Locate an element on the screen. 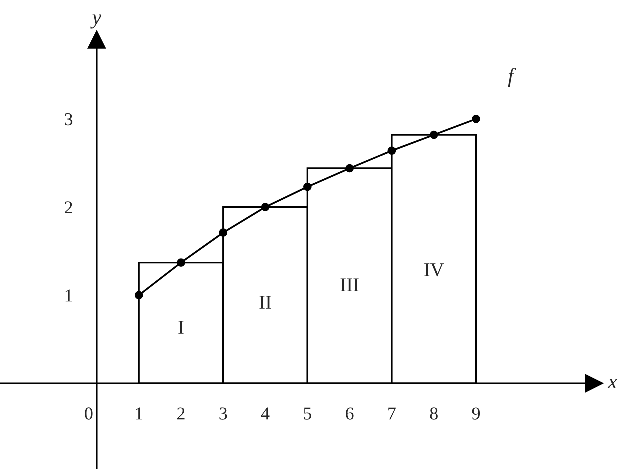 This screenshot has width=639, height=469. y-tick-label: 3 is located at coordinates (69, 119).